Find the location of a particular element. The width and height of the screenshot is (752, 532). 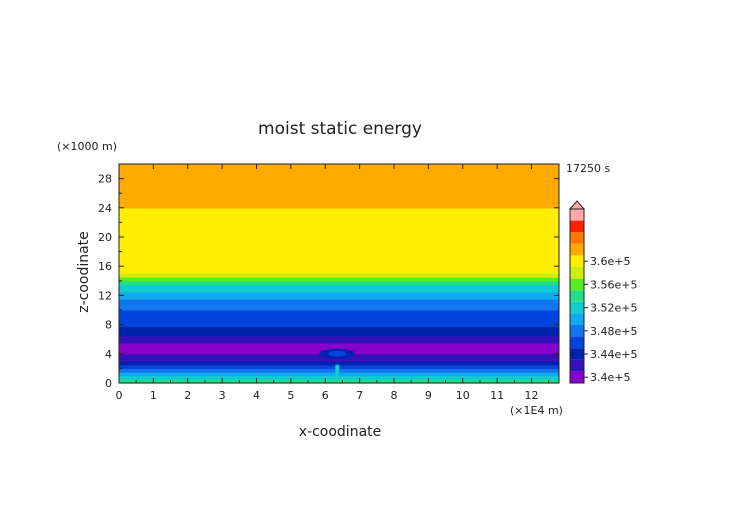

y-tick-label: 28 is located at coordinates (105, 179).